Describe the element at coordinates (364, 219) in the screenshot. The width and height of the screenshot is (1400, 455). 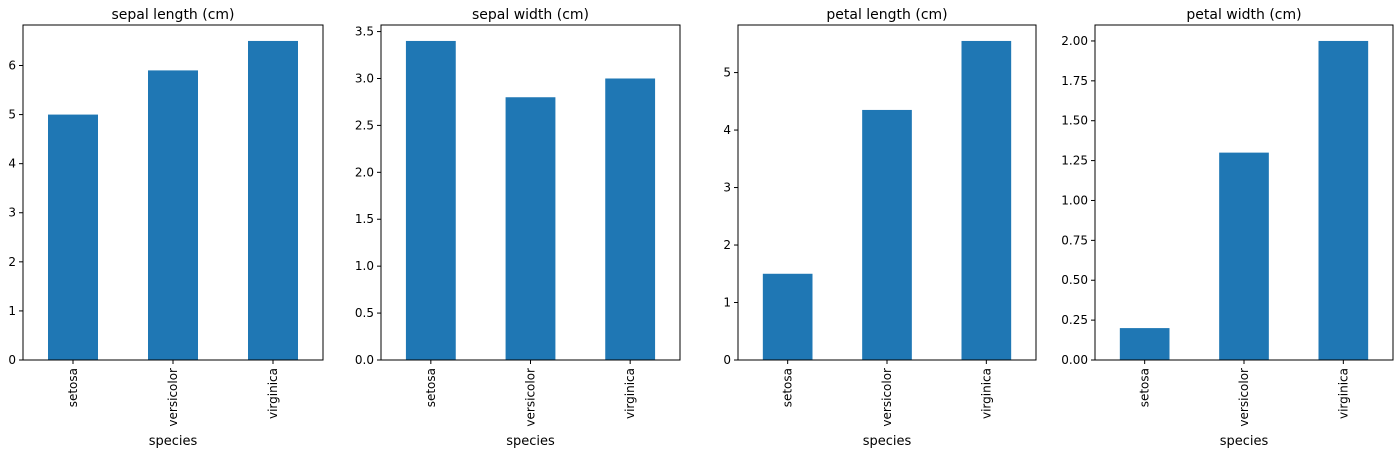
I see `y-tick-label: 1.5` at that location.